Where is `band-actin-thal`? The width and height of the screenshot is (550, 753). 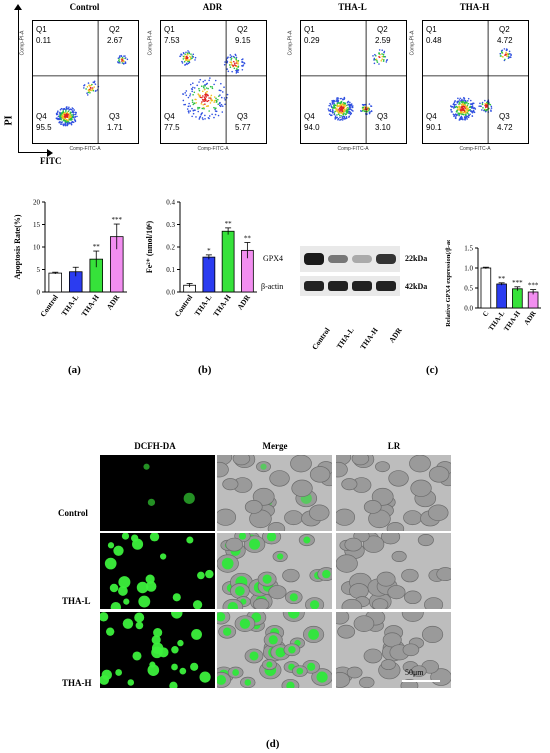
band-actin-thal is located at coordinates (338, 286).